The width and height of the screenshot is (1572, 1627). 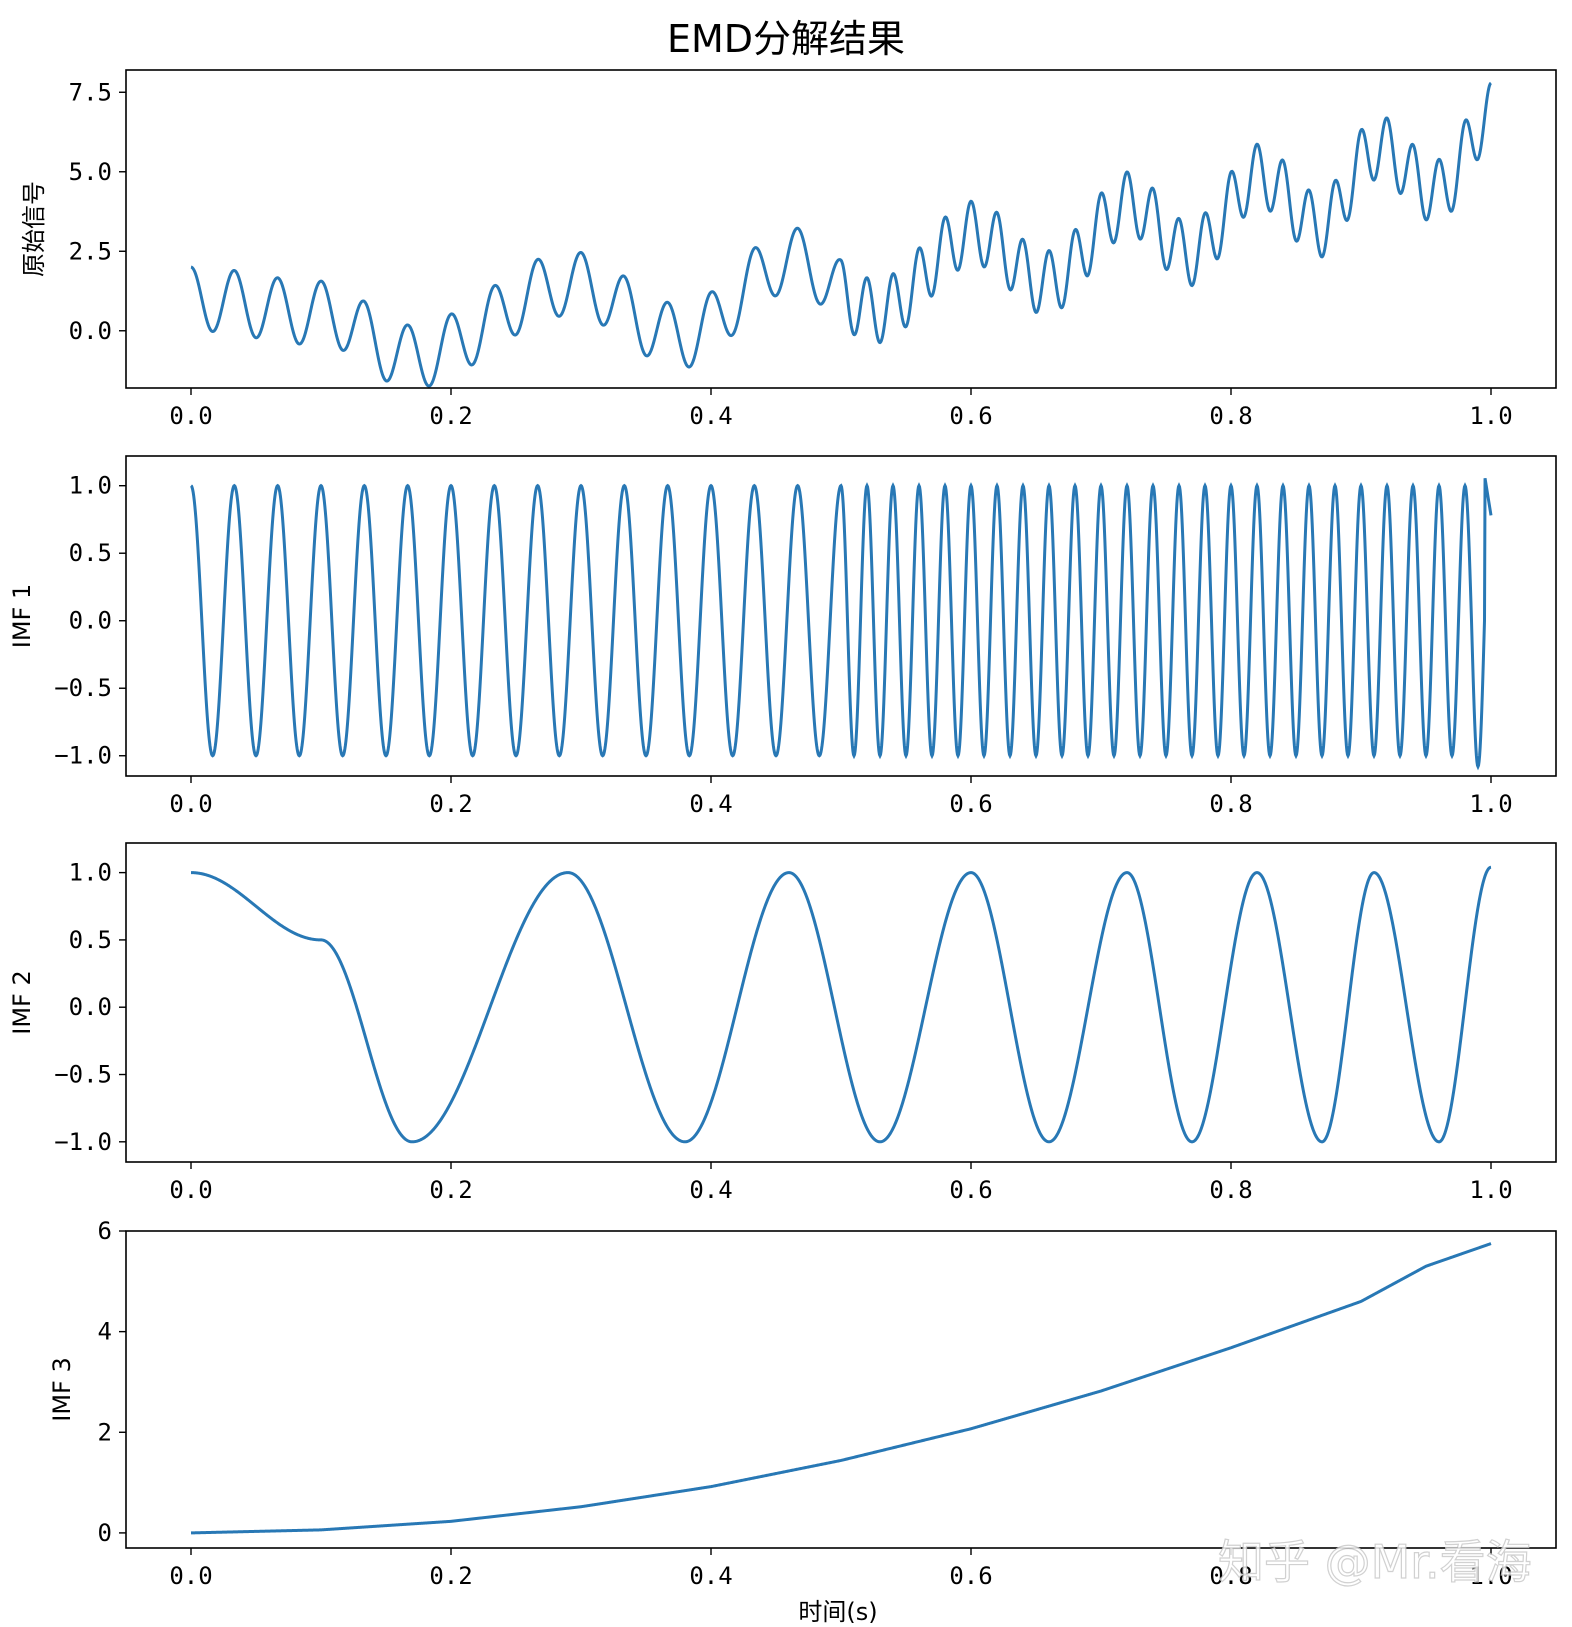 What do you see at coordinates (837, 1612) in the screenshot?
I see `x-axis-label: 时间(s)` at bounding box center [837, 1612].